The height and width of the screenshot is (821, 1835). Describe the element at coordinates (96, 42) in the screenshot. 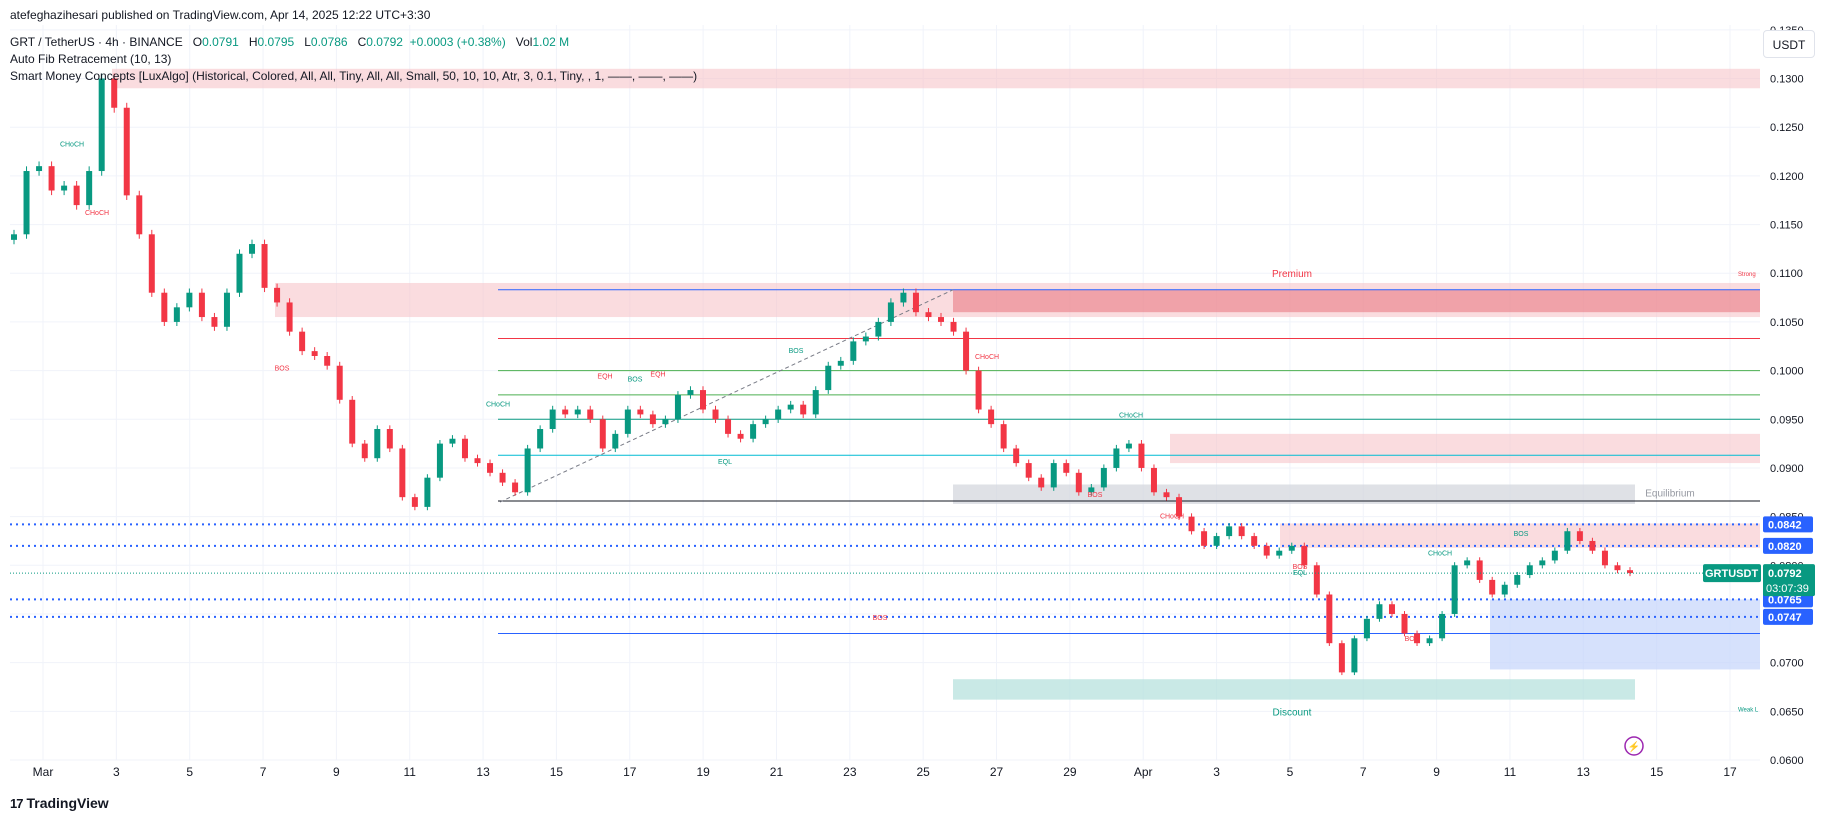

I see `symbol-label: GRT / TetherUS · 4h · BINANCE` at that location.